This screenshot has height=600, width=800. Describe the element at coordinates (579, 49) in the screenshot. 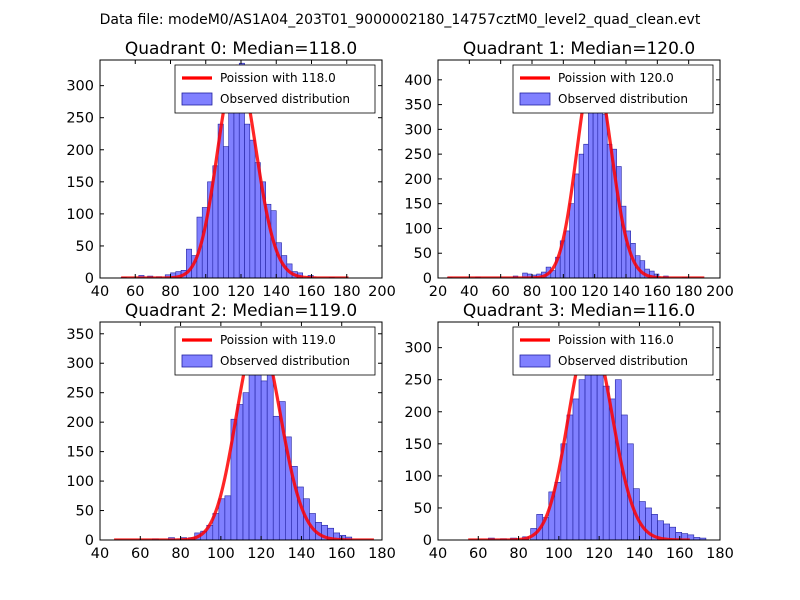

I see `panel-title: Quadrant 1: Median=120.0` at that location.